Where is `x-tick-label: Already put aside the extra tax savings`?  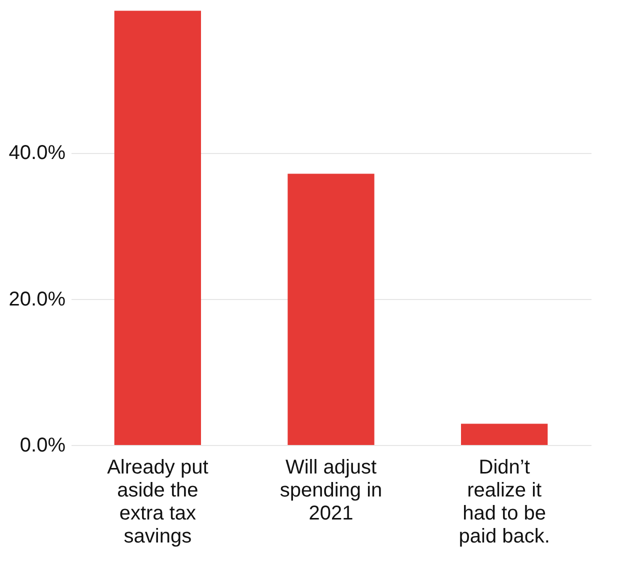
x-tick-label: Already put aside the extra tax savings is located at coordinates (158, 502).